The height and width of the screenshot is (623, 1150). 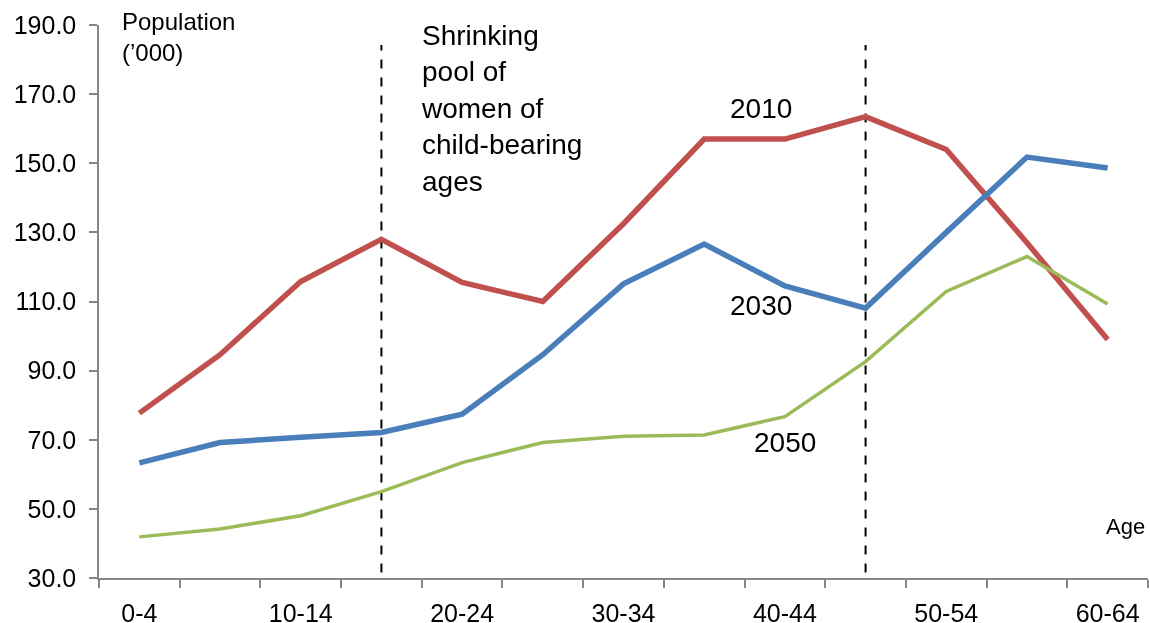 I want to click on annotation: Shrinking pool of women of child-bearing ages, so click(x=502, y=108).